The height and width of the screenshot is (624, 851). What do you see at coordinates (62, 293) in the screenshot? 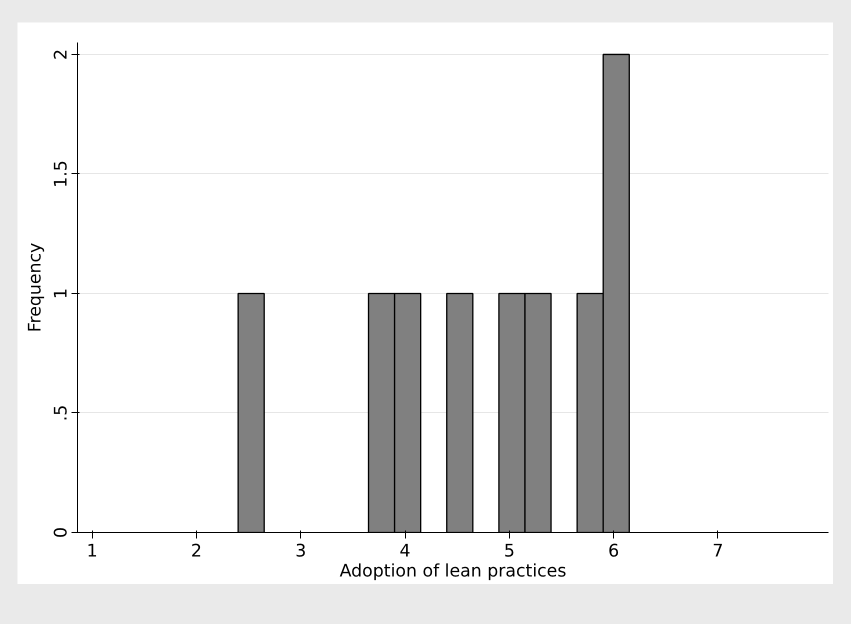
I see `y-tick-label: 1` at bounding box center [62, 293].